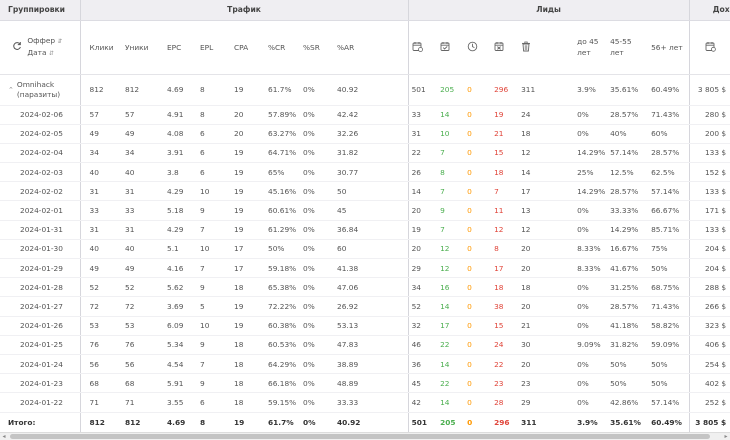 Image resolution: width=730 pixels, height=440 pixels. I want to click on cell-leads-new: 14, so click(423, 191).